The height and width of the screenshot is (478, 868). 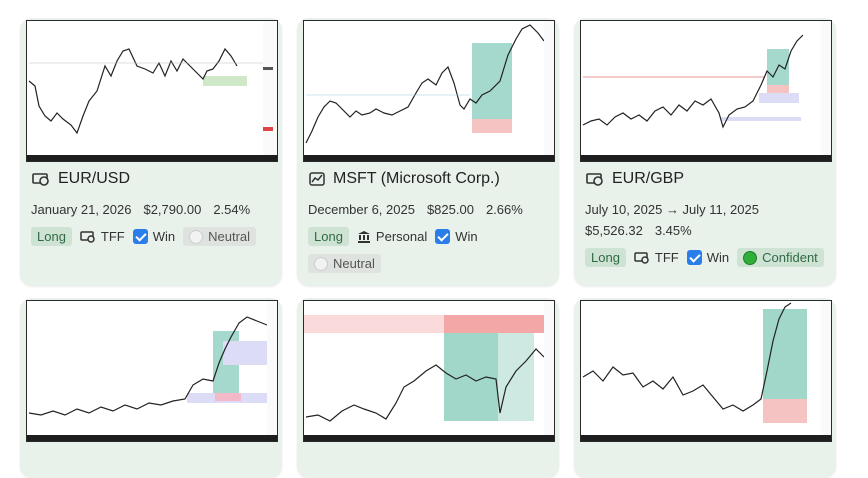 I want to click on details: December 6, 2025 $825.00 2.66%, so click(x=429, y=209).